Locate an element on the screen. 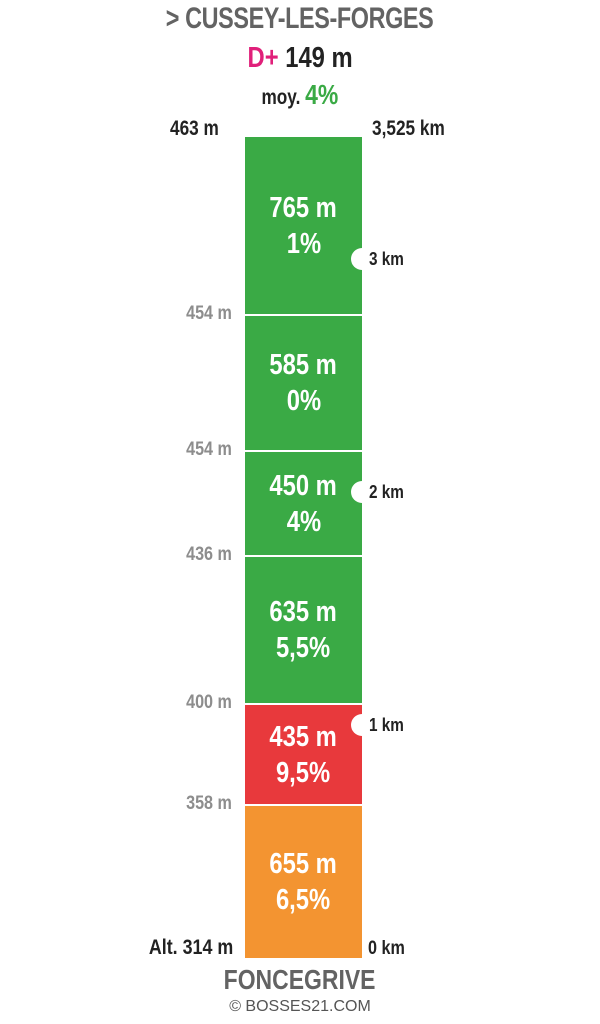 The height and width of the screenshot is (1024, 600). segment-length-label: 765 m is located at coordinates (303, 208).